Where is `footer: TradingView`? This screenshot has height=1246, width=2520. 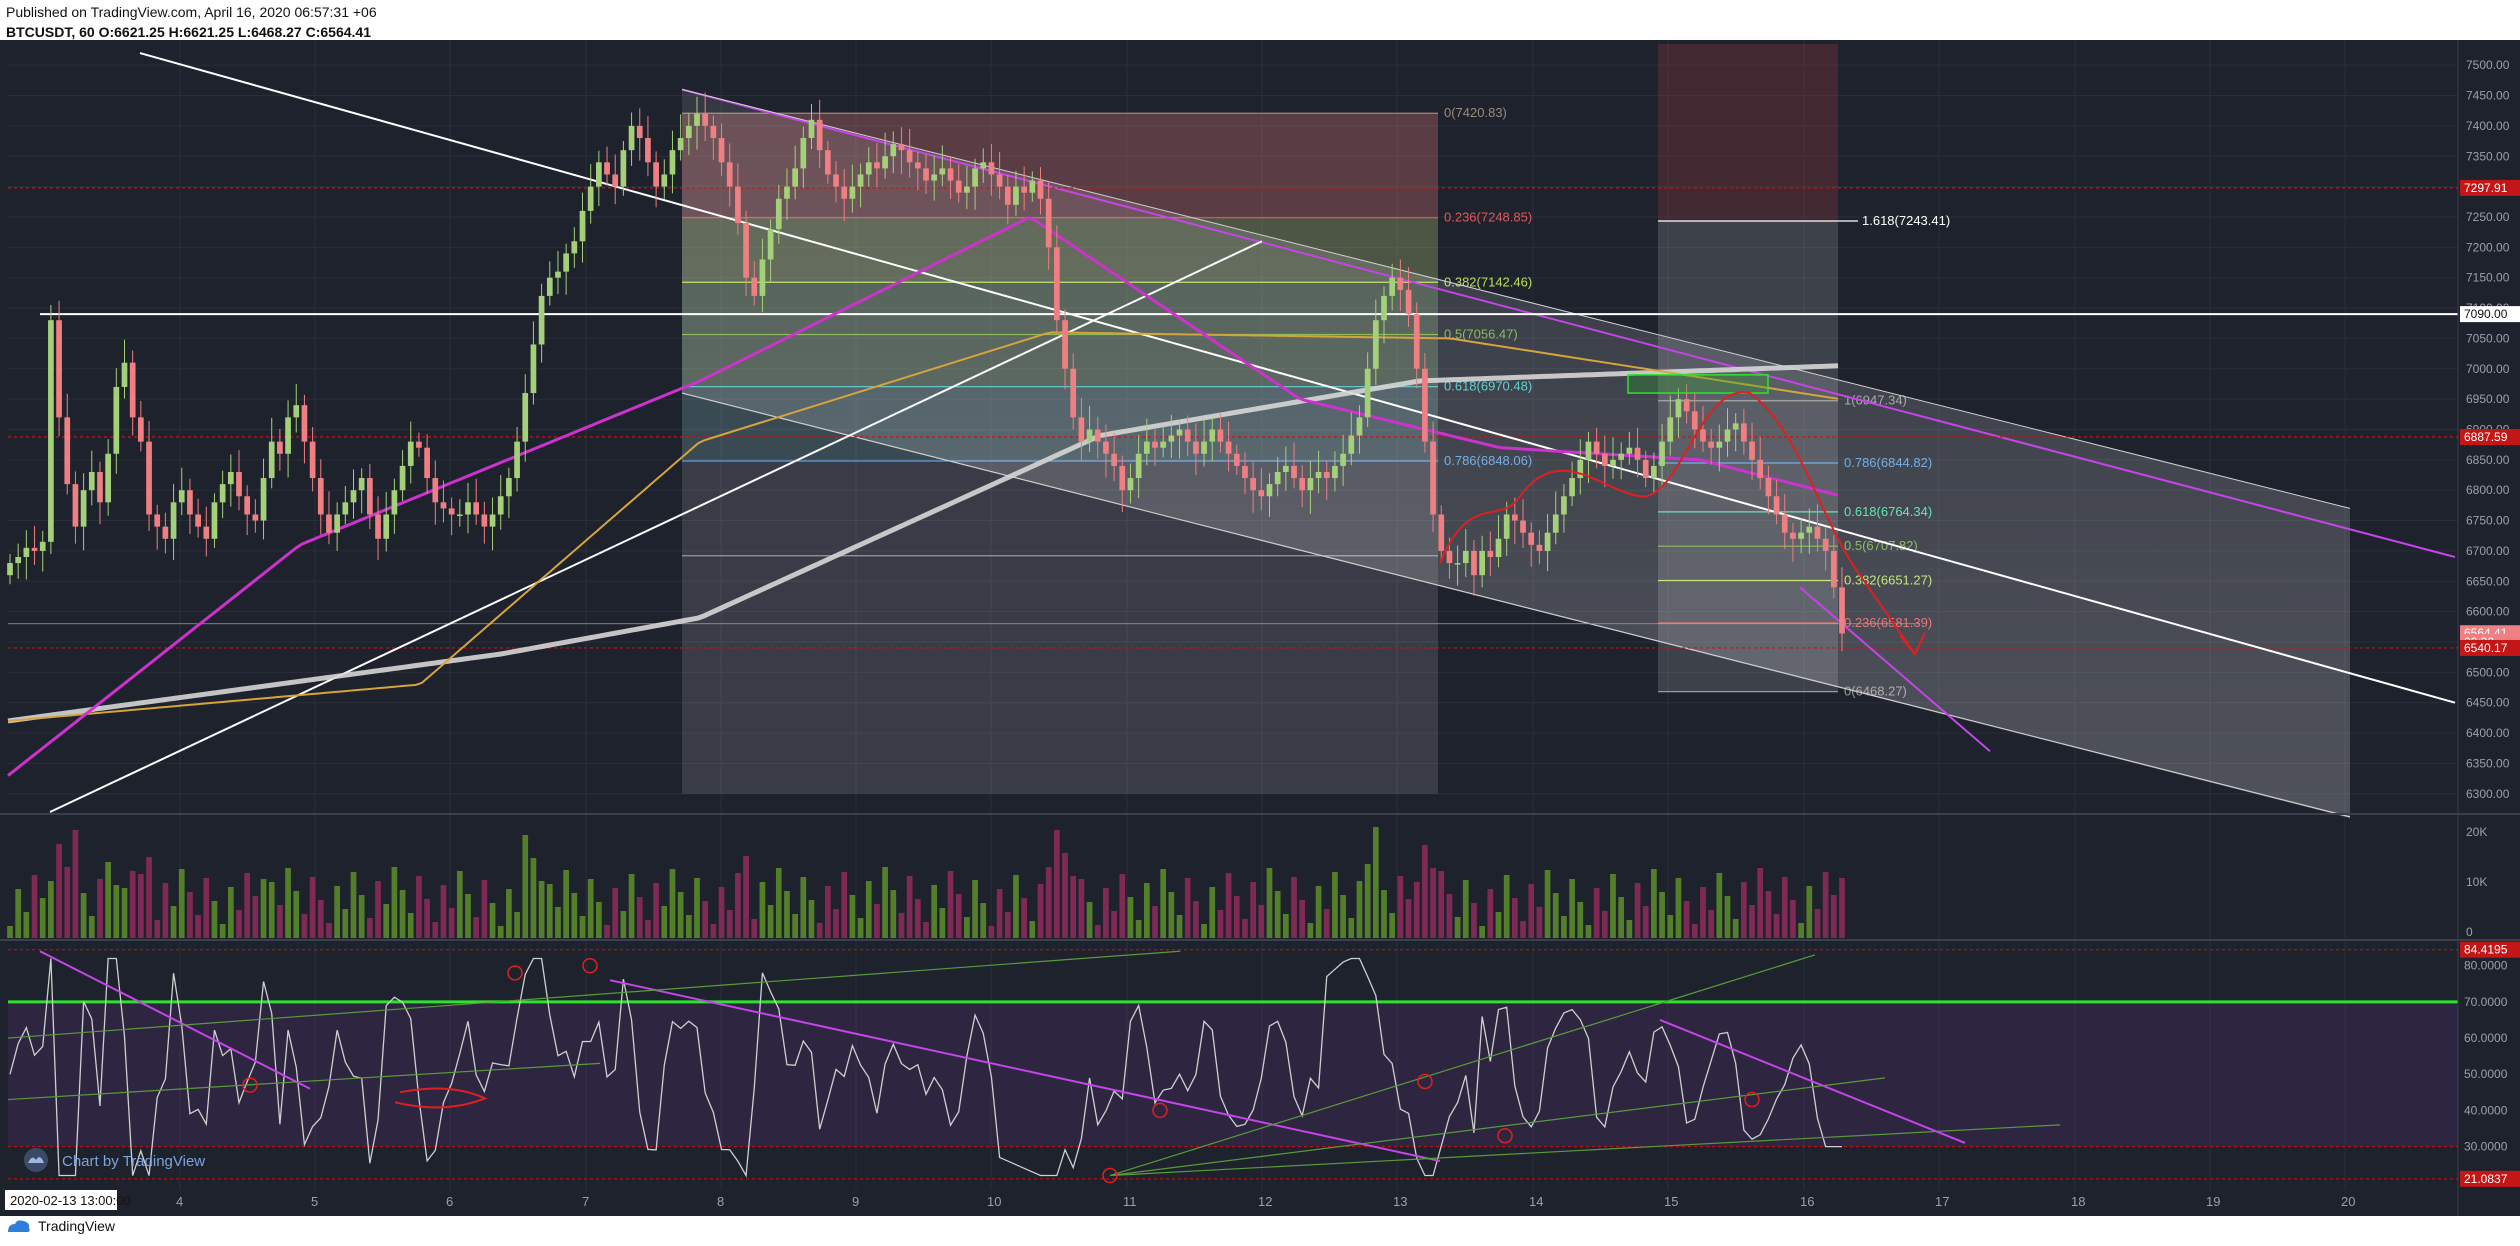 footer: TradingView is located at coordinates (60, 1226).